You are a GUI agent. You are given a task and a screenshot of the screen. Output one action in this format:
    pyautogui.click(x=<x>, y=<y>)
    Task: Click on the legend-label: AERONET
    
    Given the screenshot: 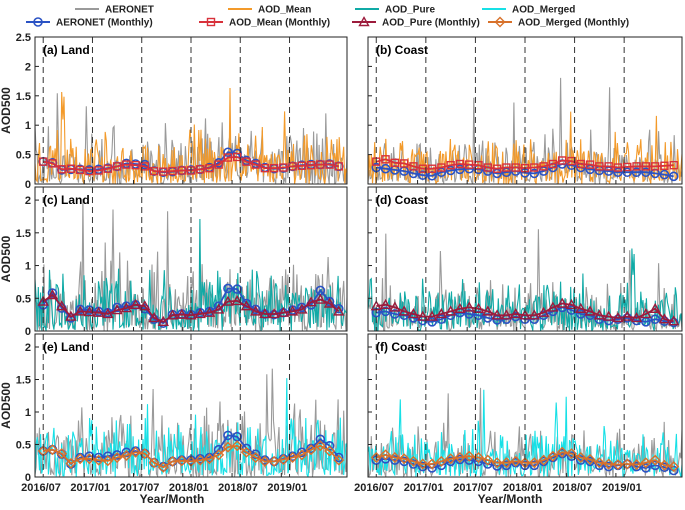 What is the action you would take?
    pyautogui.click(x=129, y=10)
    